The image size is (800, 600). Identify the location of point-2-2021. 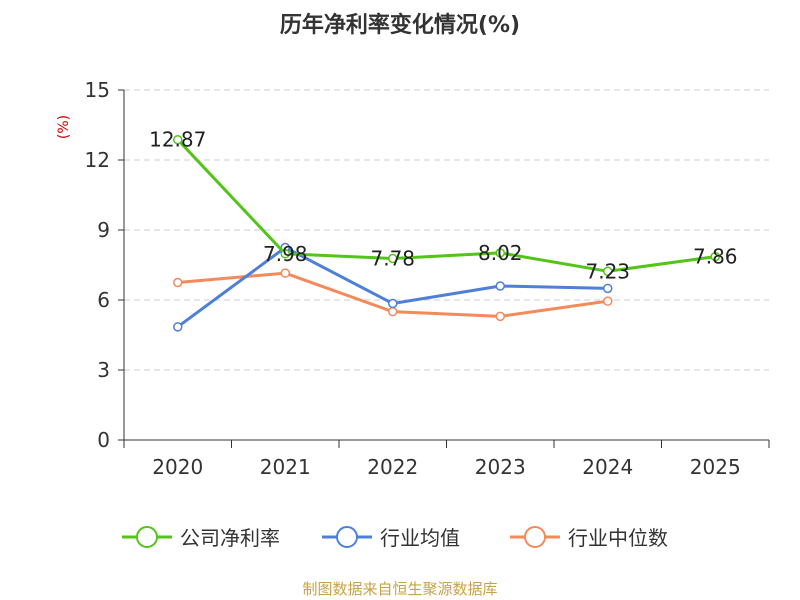
(285, 273).